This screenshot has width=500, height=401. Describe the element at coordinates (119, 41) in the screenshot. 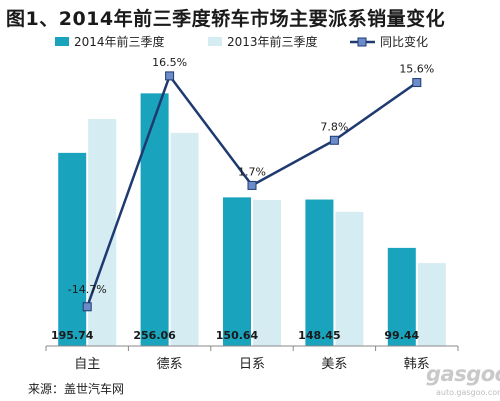

I see `legend-label-2014: 2014年前三季度` at that location.